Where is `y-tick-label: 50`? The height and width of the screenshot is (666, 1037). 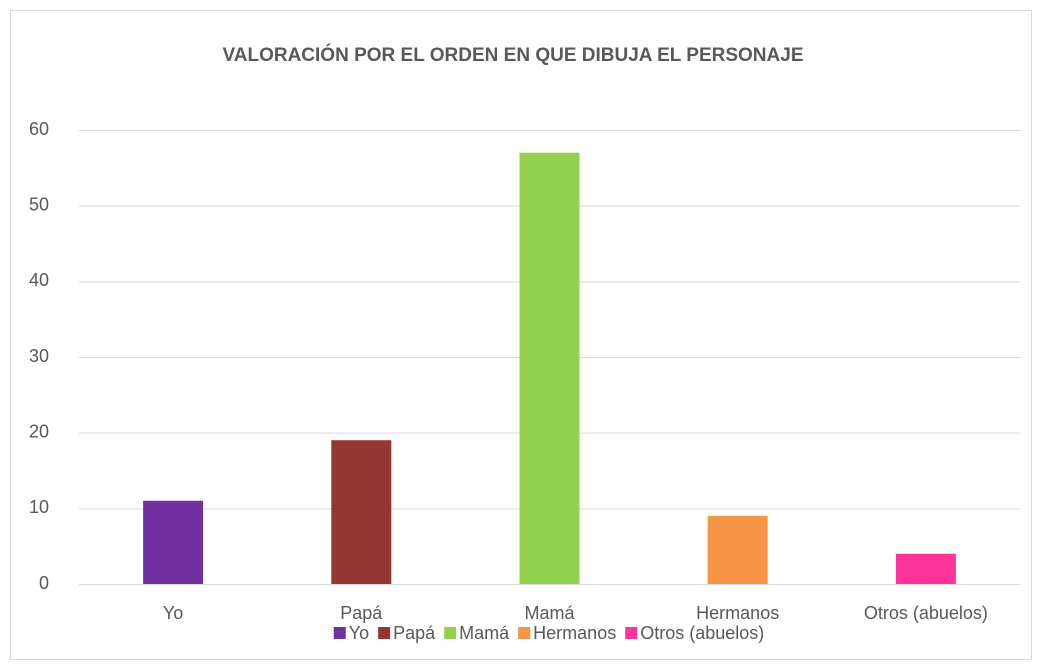
y-tick-label: 50 is located at coordinates (39, 204).